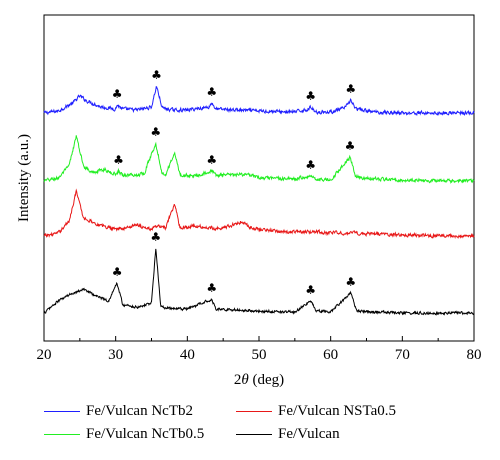 The width and height of the screenshot is (500, 460). Describe the element at coordinates (145, 433) in the screenshot. I see `legend-label-ncTb05: Fe/Vulcan NcTb0.5` at that location.